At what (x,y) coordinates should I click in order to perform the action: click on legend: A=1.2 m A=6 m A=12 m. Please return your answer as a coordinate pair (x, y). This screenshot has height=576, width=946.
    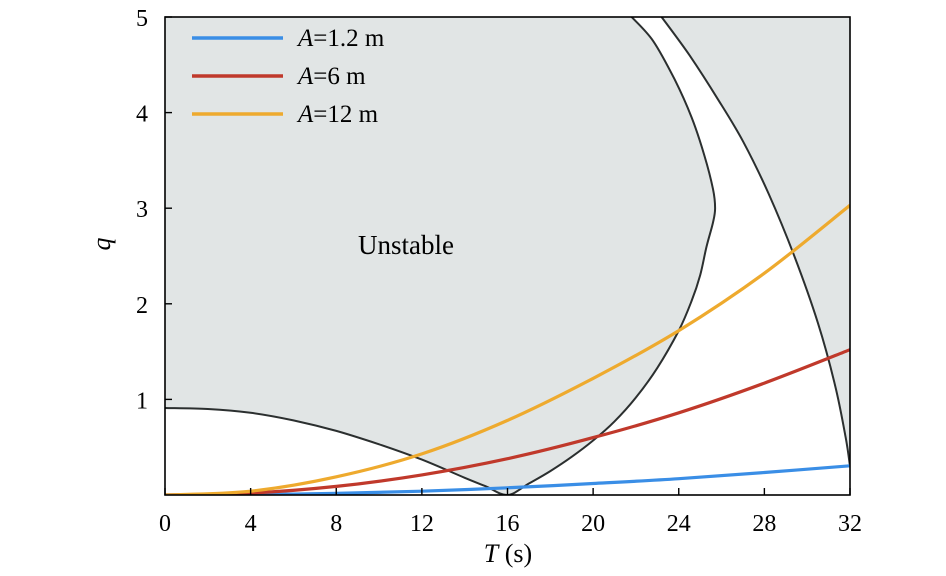
    Looking at the image, I should click on (288, 76).